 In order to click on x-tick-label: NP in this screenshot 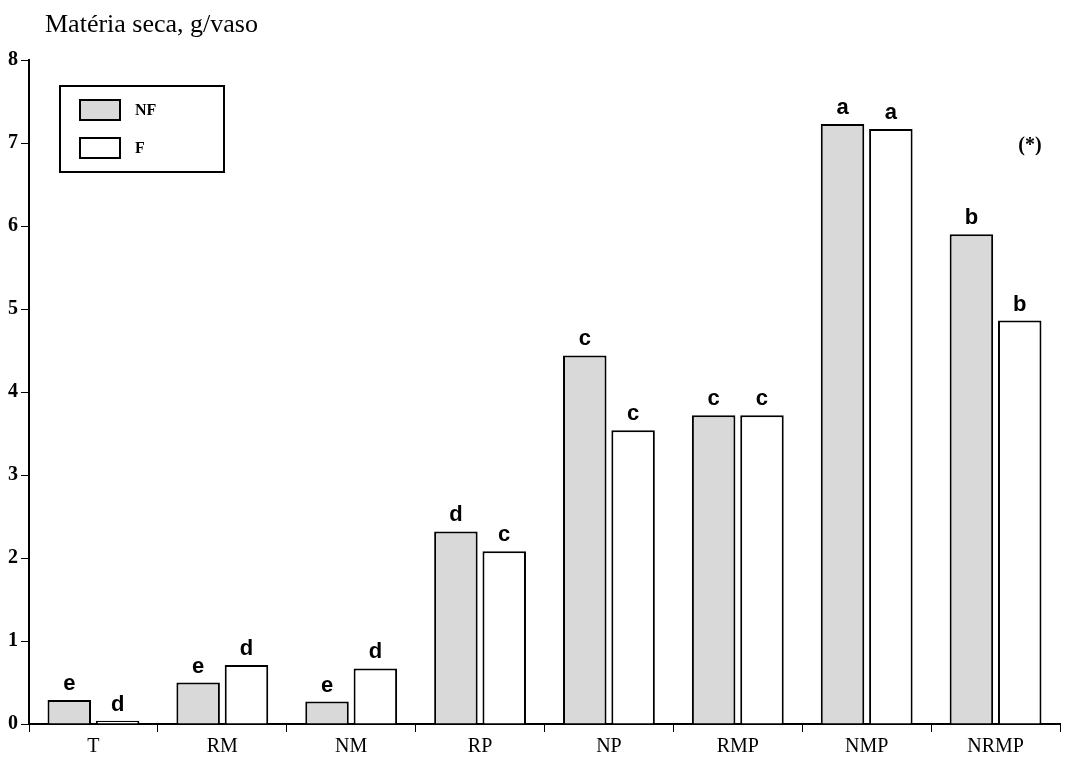, I will do `click(609, 745)`.